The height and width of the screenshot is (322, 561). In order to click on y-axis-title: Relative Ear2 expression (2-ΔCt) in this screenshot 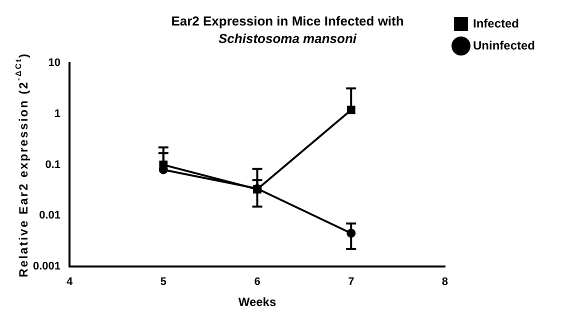, I will do `click(22, 165)`.